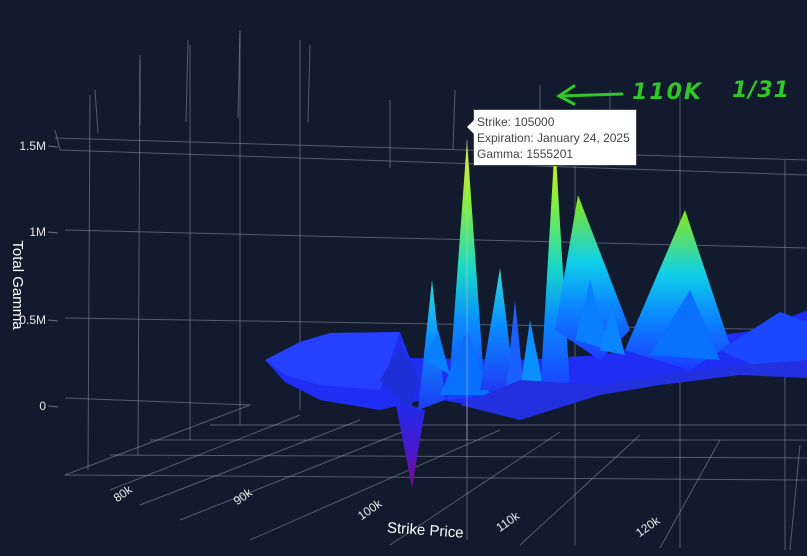 This screenshot has width=807, height=556. I want to click on surface-peak-mid, so click(497, 329).